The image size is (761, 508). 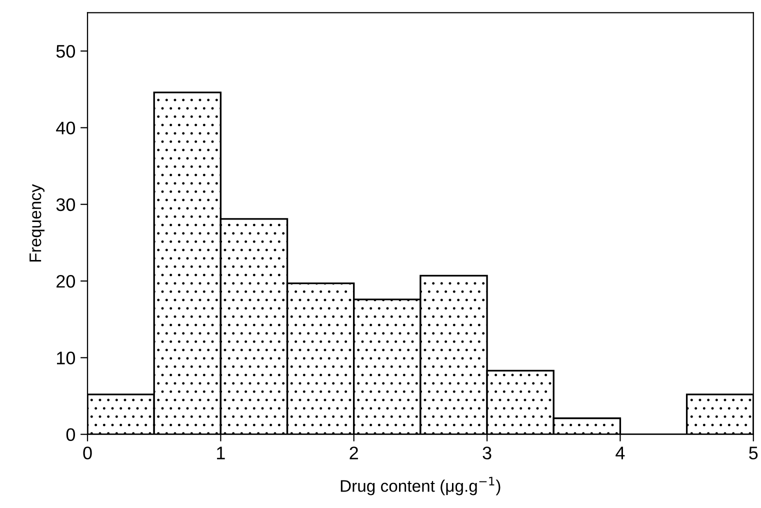 What do you see at coordinates (487, 453) in the screenshot?
I see `x-tick-label: 3` at bounding box center [487, 453].